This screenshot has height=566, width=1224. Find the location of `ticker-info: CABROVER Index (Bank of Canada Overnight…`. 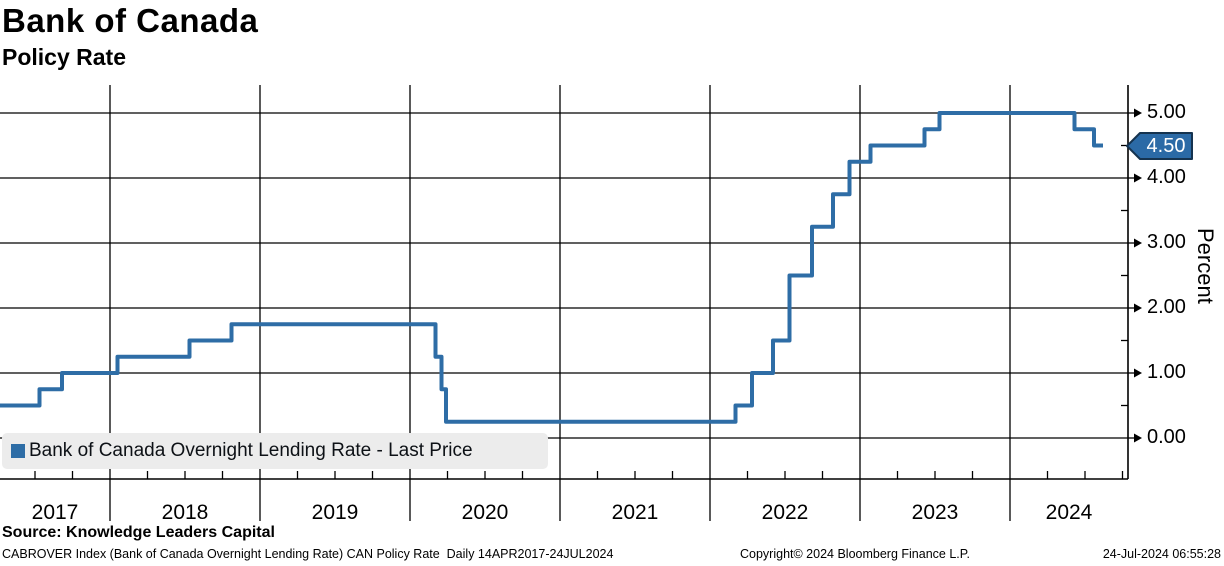

ticker-info: CABROVER Index (Bank of Canada Overnight… is located at coordinates (308, 554).